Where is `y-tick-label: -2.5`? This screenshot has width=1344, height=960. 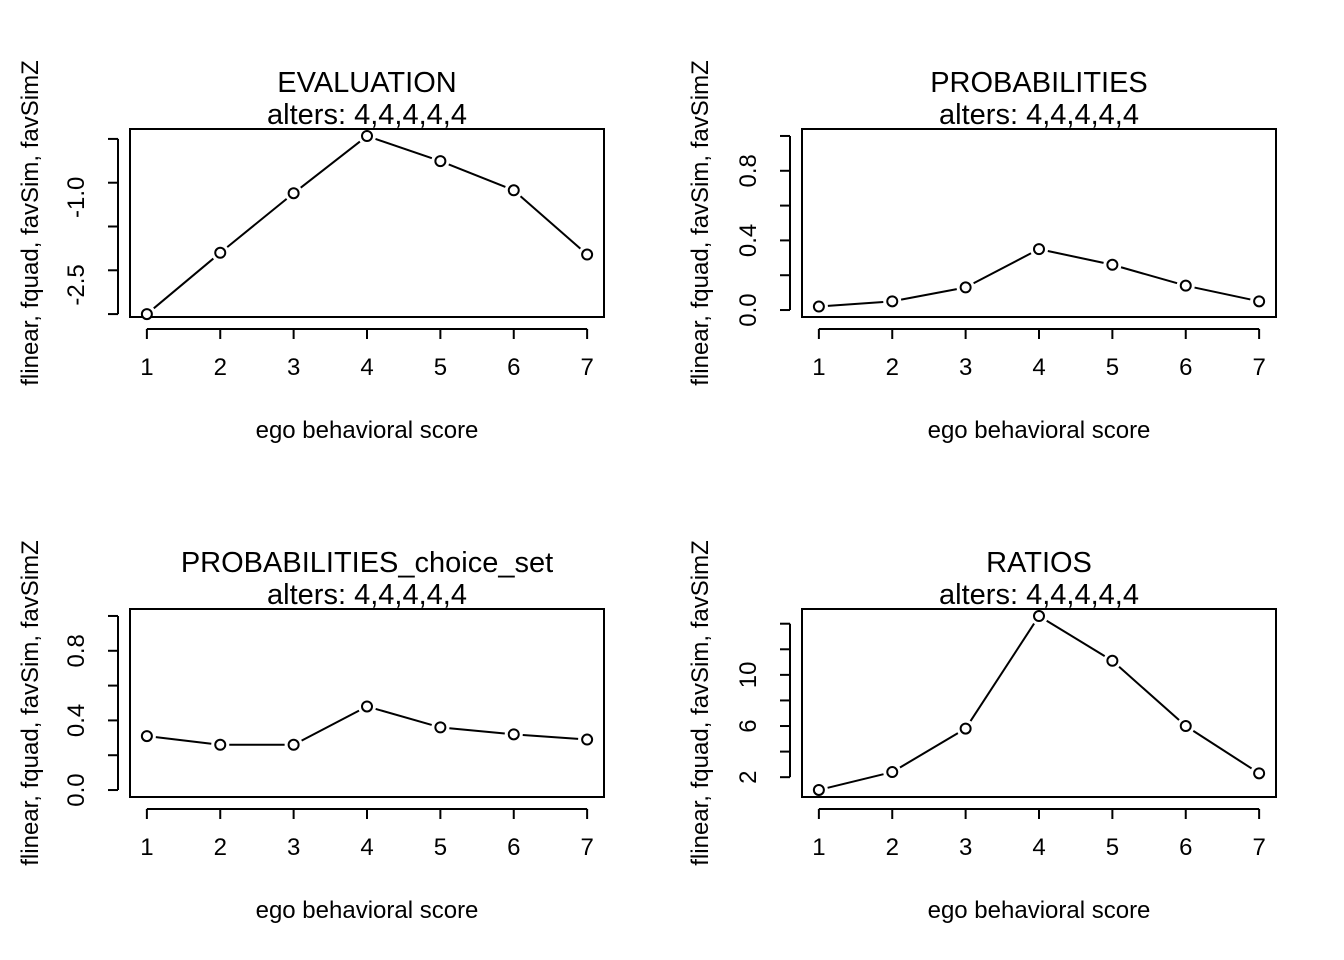 y-tick-label: -2.5 is located at coordinates (76, 284).